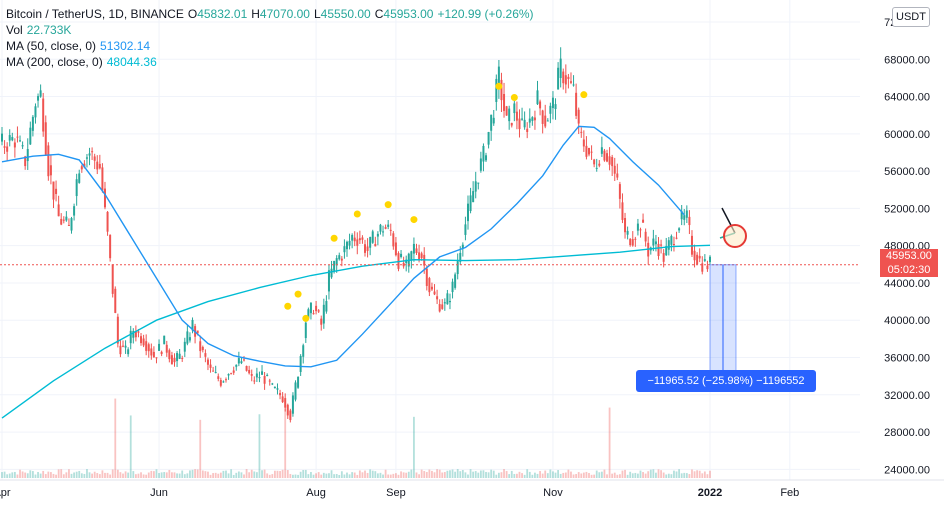 The width and height of the screenshot is (944, 507). I want to click on x-tick-label: Sep, so click(396, 493).